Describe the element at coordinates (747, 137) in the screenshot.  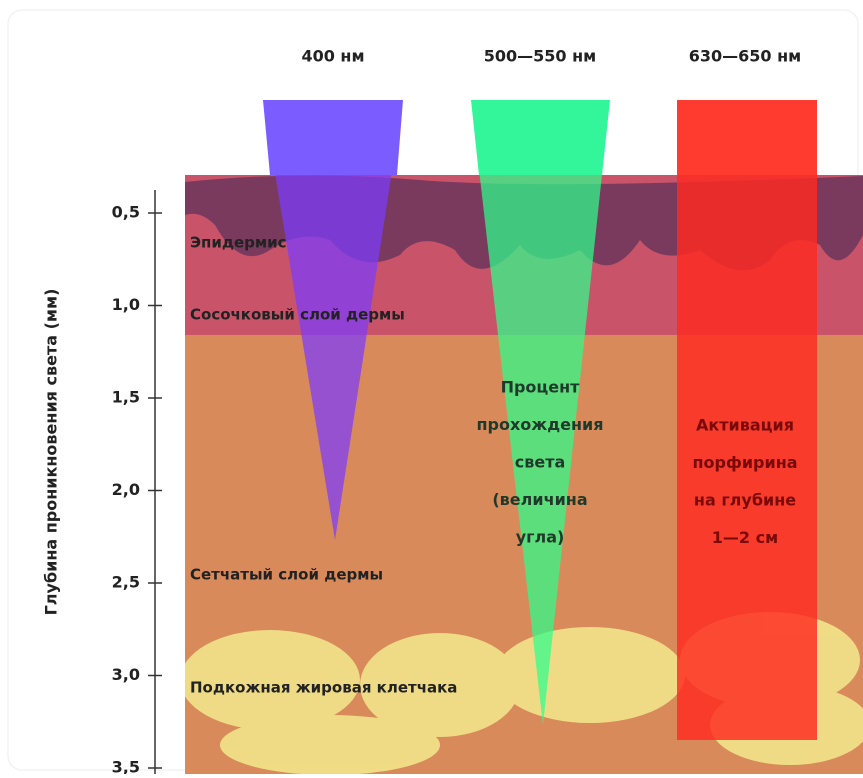
I see `red-beam` at that location.